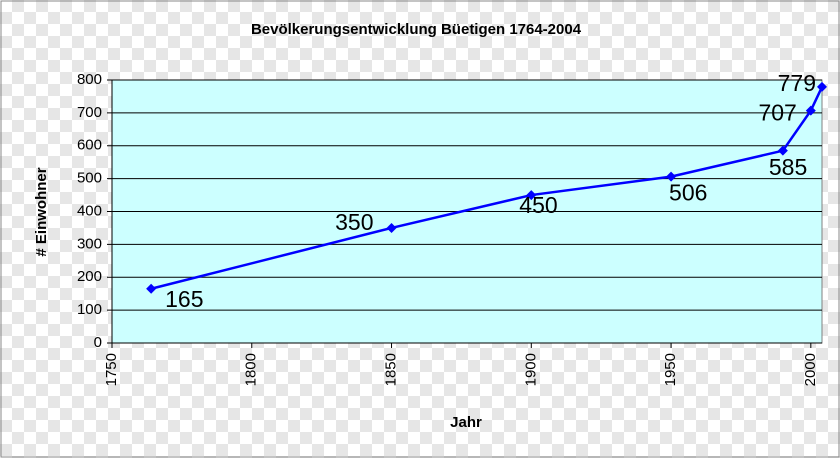 This screenshot has height=458, width=840. What do you see at coordinates (98, 342) in the screenshot?
I see `y-tick-label: 0` at bounding box center [98, 342].